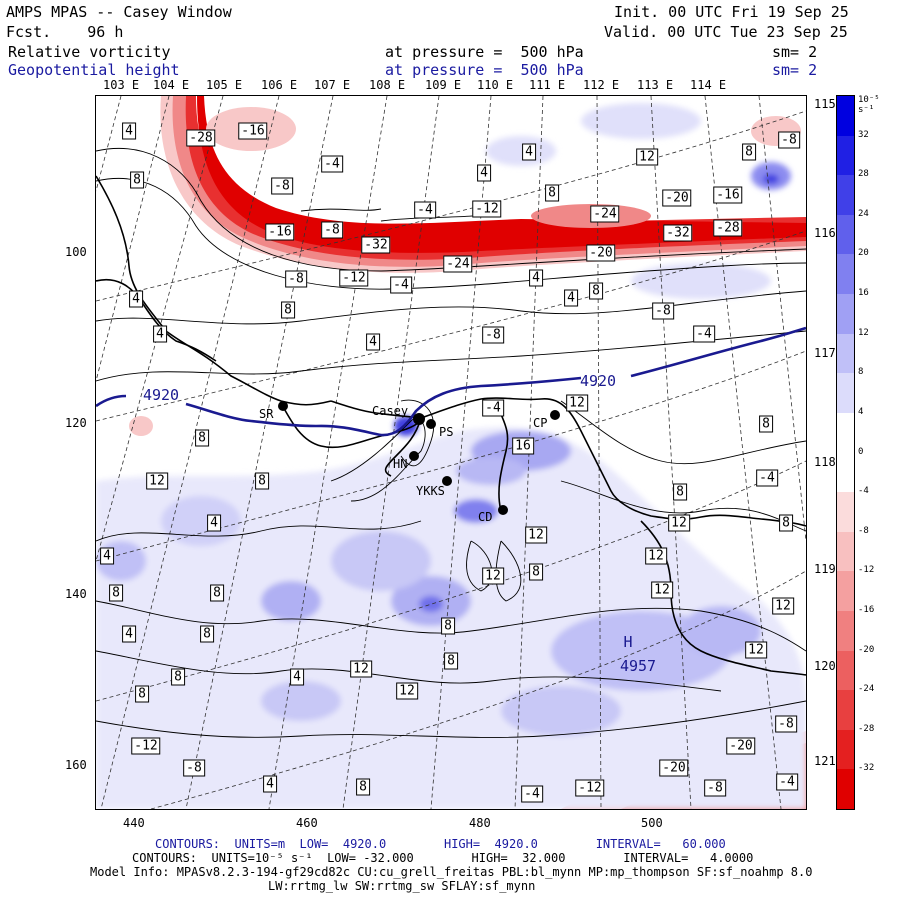 Image resolution: width=900 pixels, height=900 pixels. What do you see at coordinates (134, 823) in the screenshot?
I see `x-tick-440: 440` at bounding box center [134, 823].